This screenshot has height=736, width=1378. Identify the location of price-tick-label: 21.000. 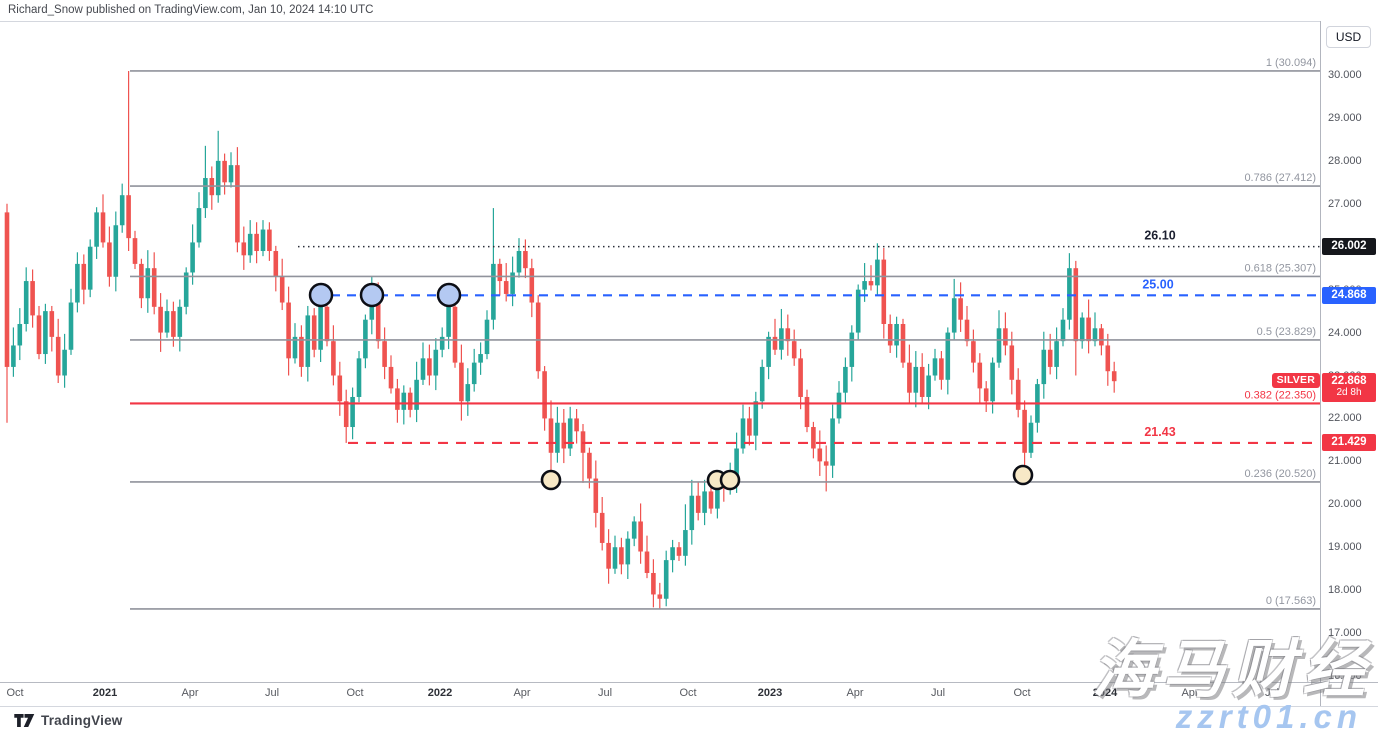
(1345, 461).